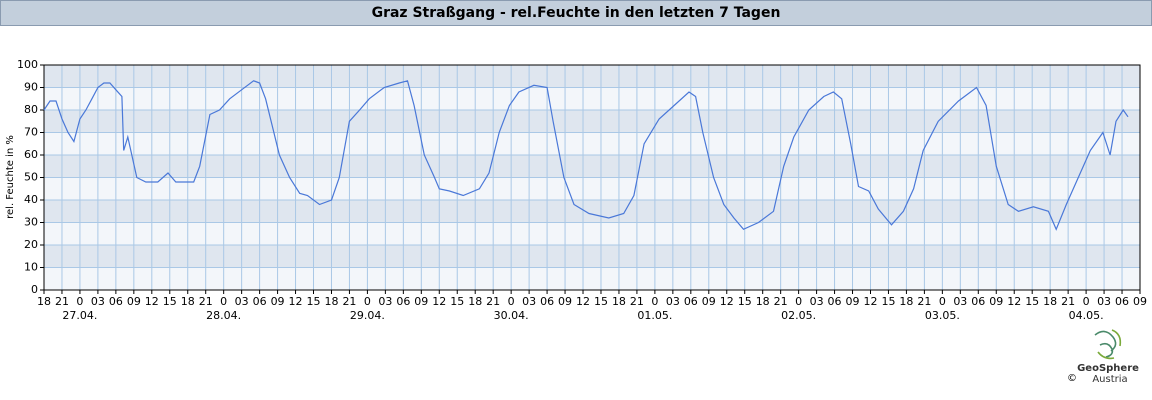  I want to click on y-axis-label: rel. Feuchte in %, so click(10, 177).